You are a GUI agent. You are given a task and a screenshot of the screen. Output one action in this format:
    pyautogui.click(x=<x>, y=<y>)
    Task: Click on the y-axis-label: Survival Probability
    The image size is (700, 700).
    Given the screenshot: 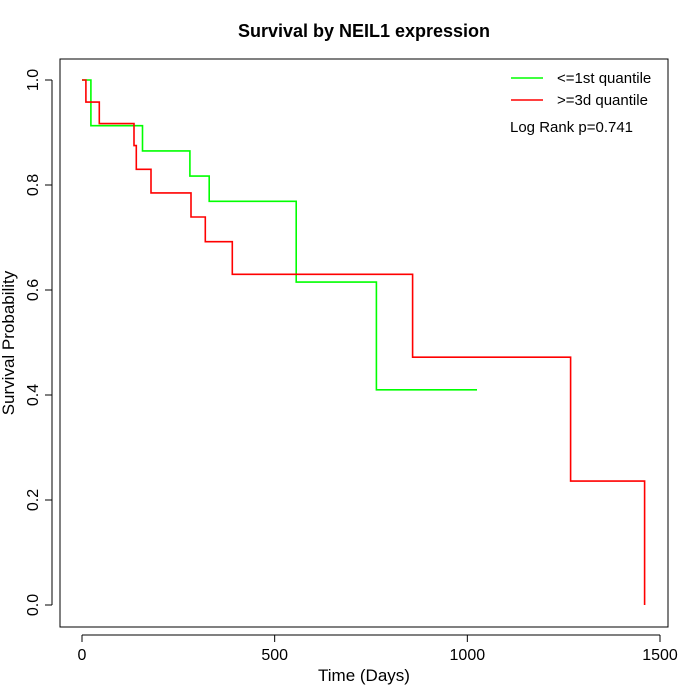 What is the action you would take?
    pyautogui.click(x=9, y=342)
    